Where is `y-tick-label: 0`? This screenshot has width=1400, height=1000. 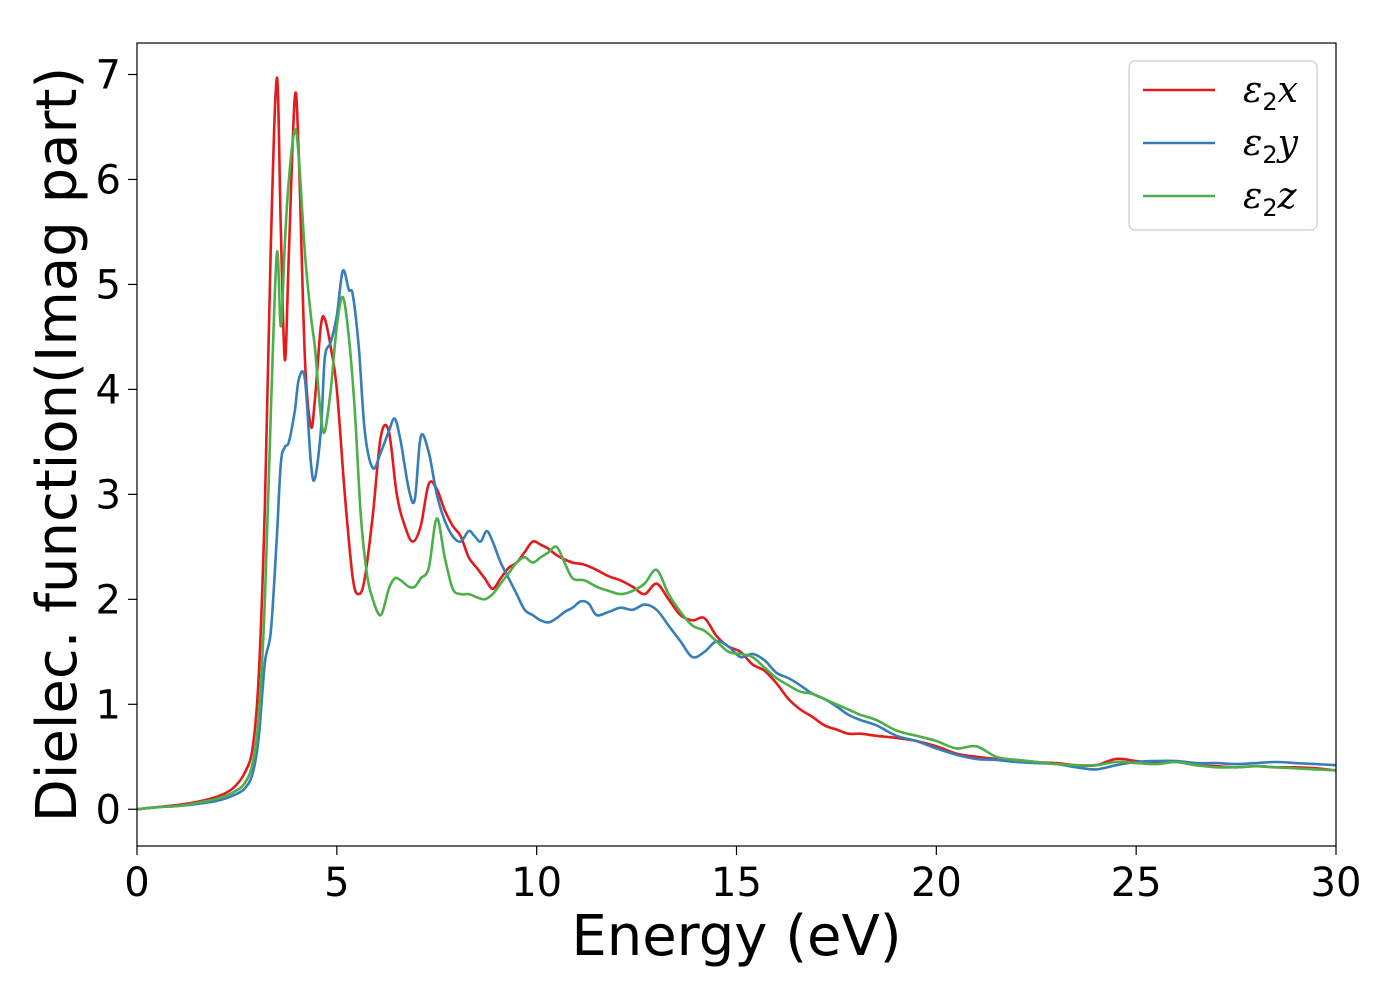
y-tick-label: 0 is located at coordinates (108, 810).